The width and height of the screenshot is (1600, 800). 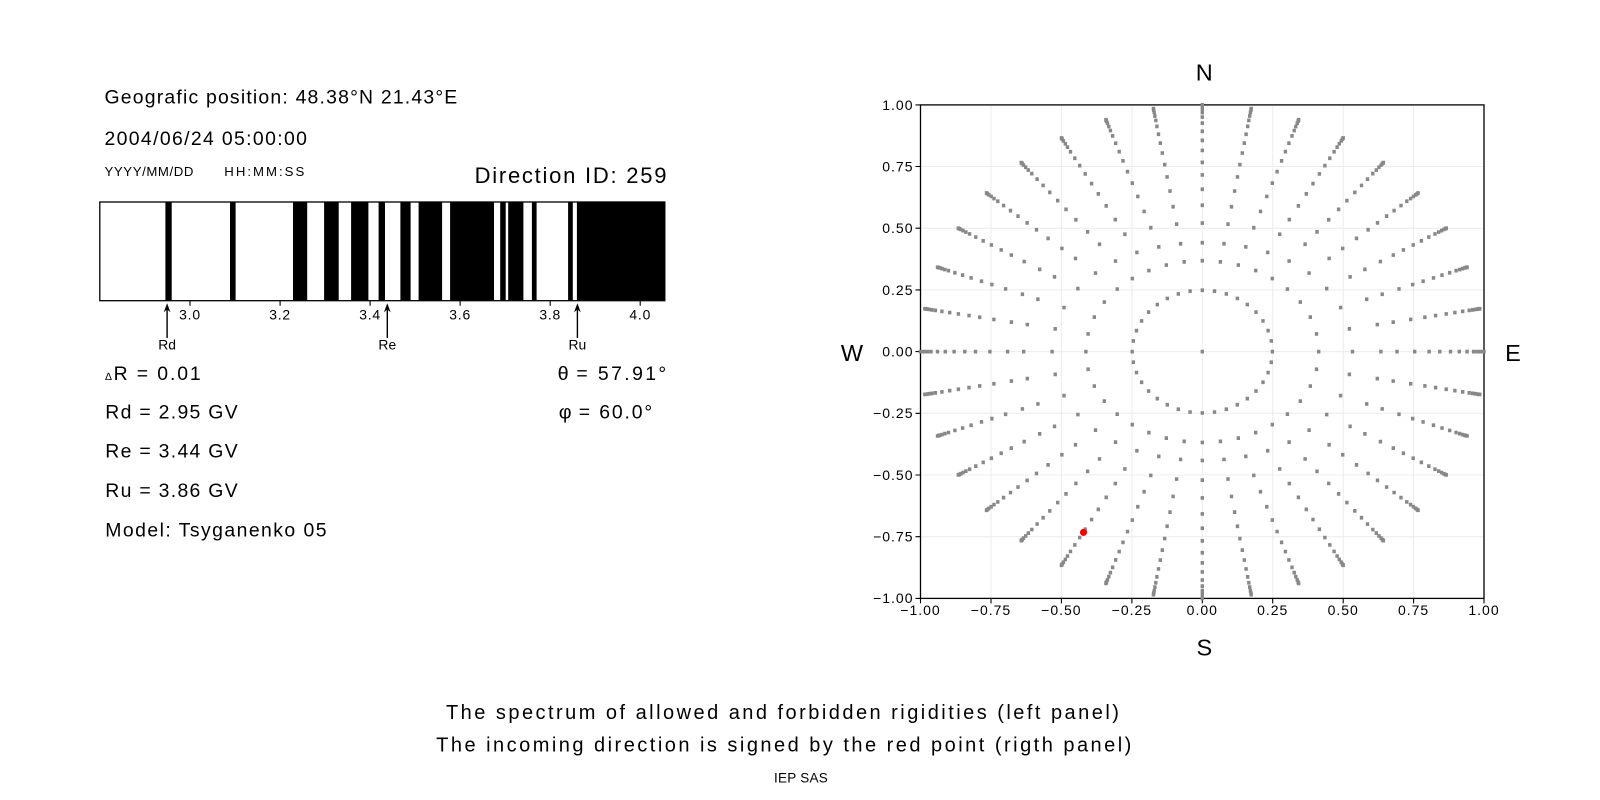 I want to click on svg-text: Rd, so click(x=167, y=345).